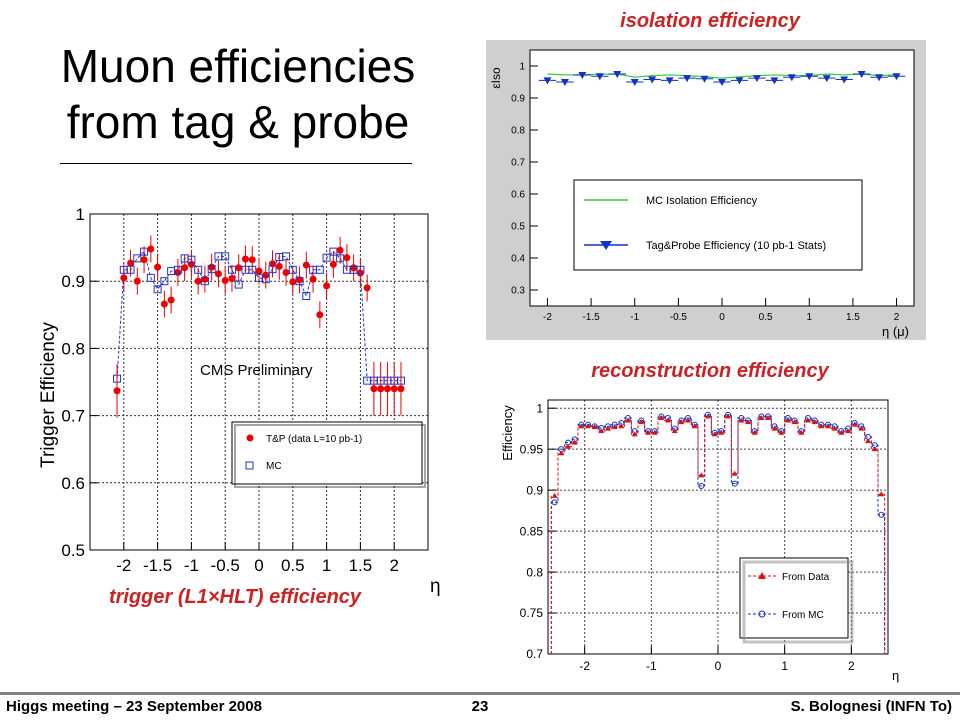 The height and width of the screenshot is (720, 960). What do you see at coordinates (238, 122) in the screenshot?
I see `slide-title-line2: from tag & probe` at bounding box center [238, 122].